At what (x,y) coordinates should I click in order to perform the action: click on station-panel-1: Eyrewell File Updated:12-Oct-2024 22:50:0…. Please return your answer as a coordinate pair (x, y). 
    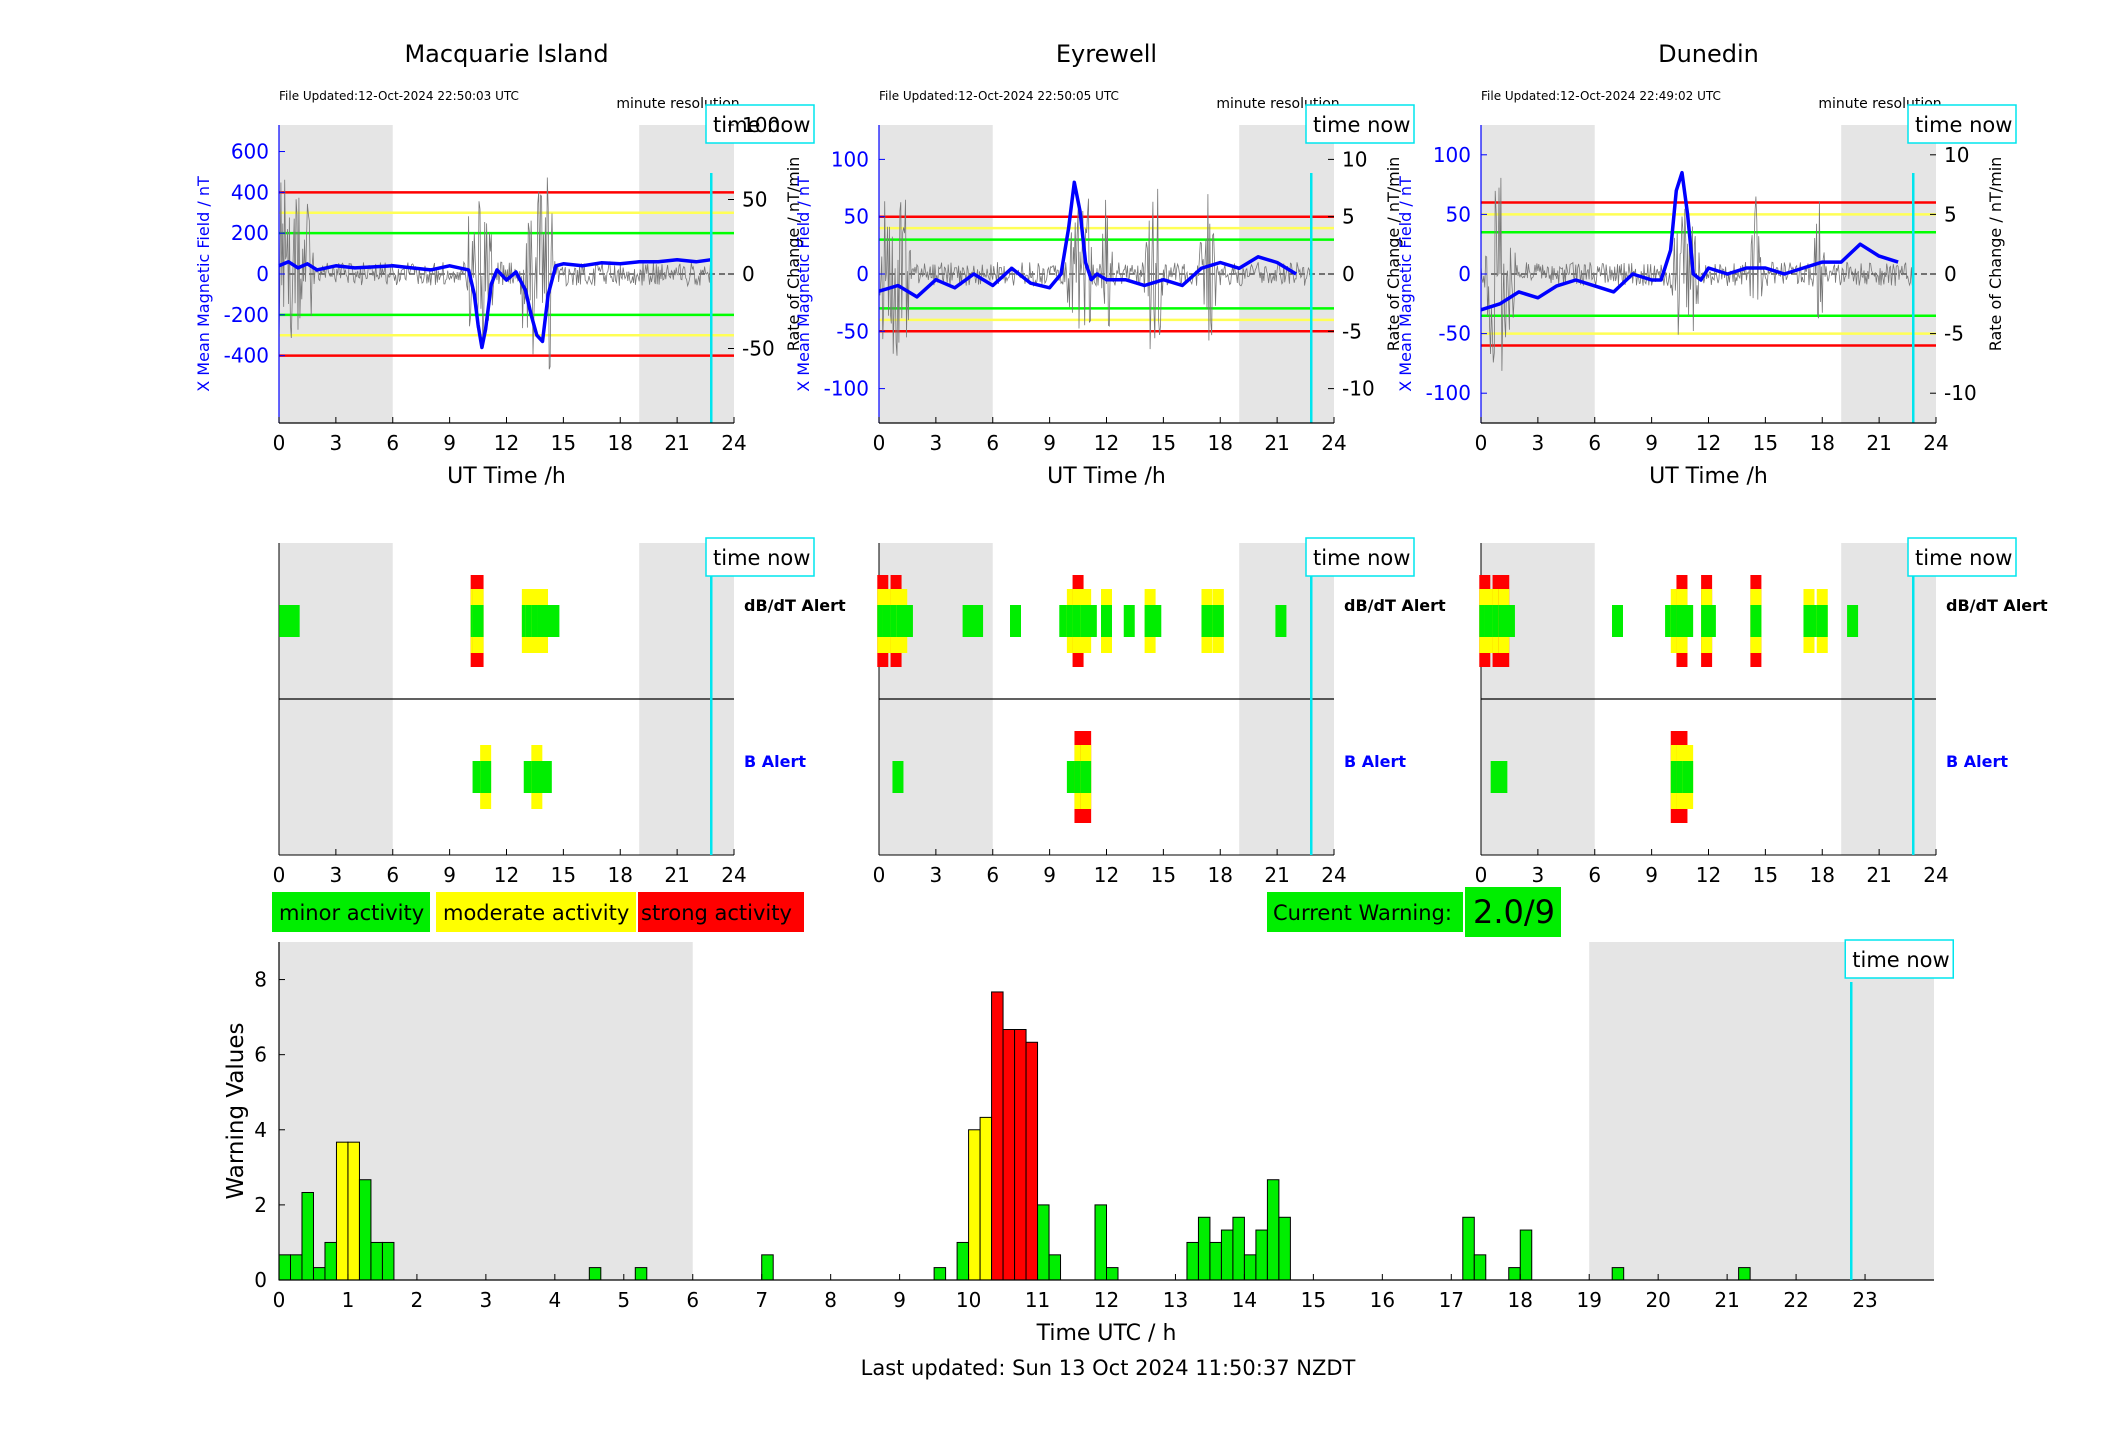
    Looking at the image, I should click on (1104, 264).